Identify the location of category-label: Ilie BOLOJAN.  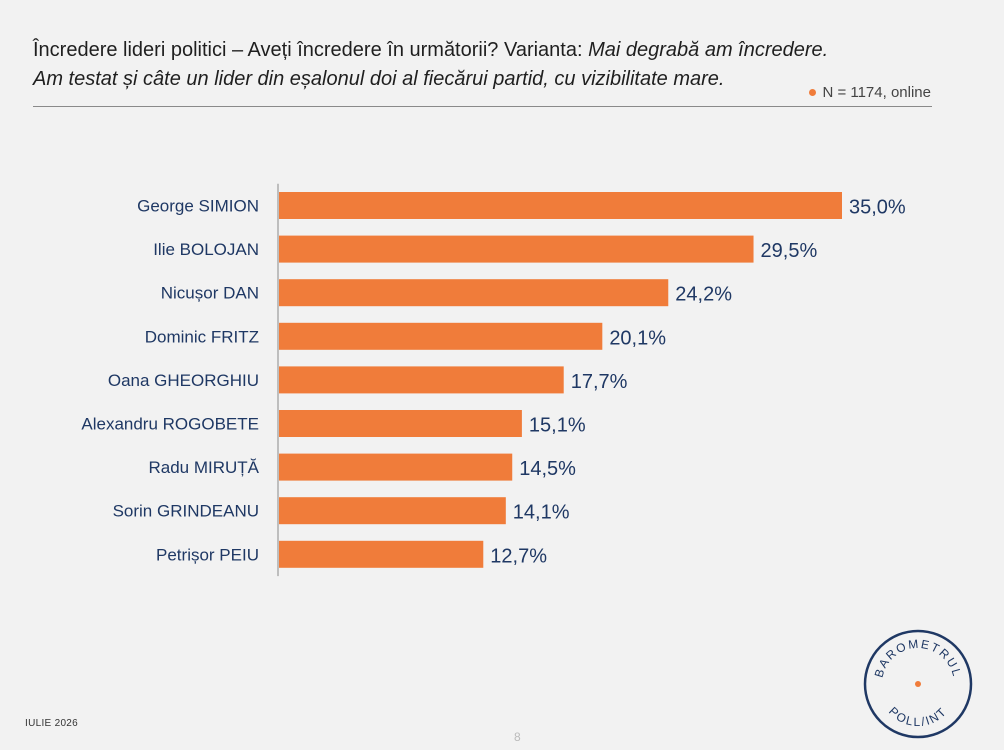
(206, 249).